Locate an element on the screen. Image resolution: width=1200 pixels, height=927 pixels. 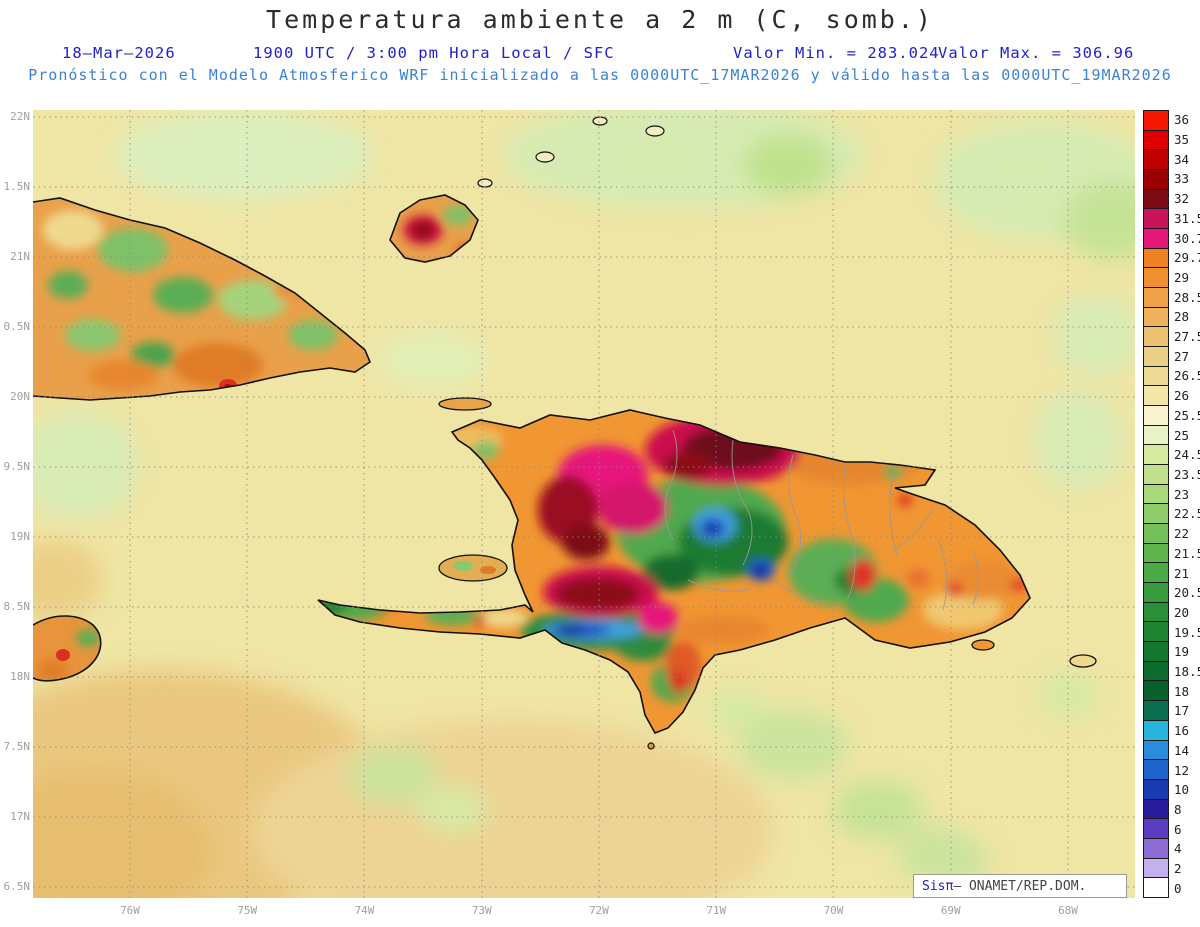
colorbar-label: 22 is located at coordinates (1182, 534).